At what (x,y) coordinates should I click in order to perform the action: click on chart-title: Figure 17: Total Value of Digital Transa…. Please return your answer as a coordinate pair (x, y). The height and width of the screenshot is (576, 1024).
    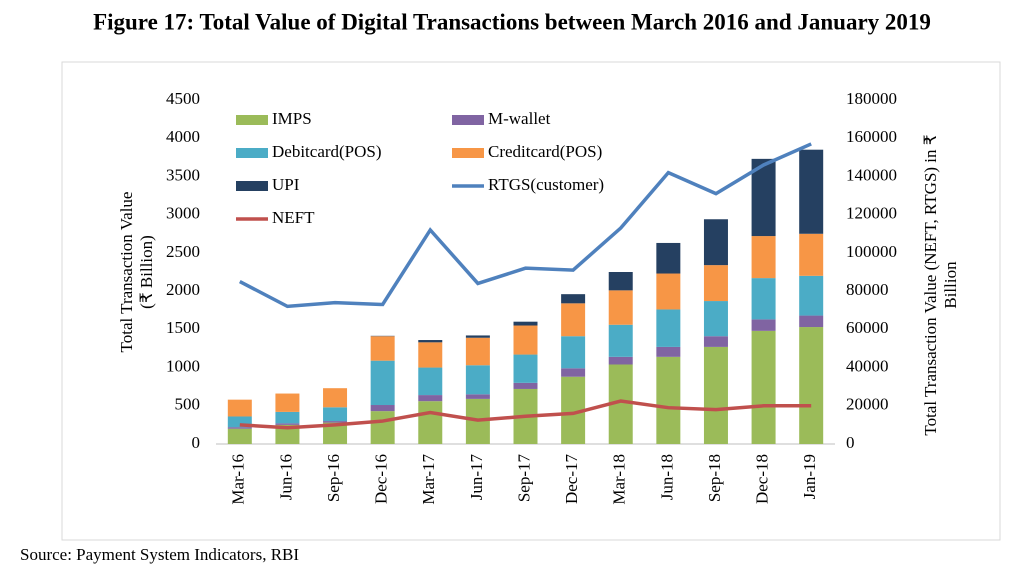
    Looking at the image, I should click on (512, 21).